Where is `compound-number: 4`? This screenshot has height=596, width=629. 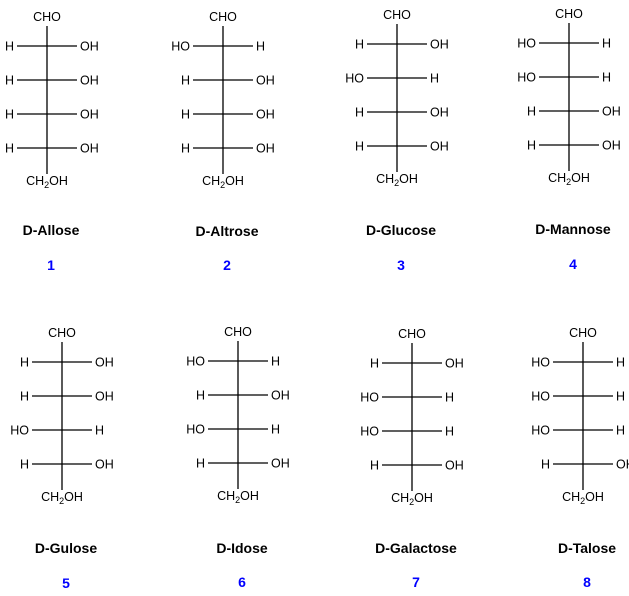
compound-number: 4 is located at coordinates (573, 264).